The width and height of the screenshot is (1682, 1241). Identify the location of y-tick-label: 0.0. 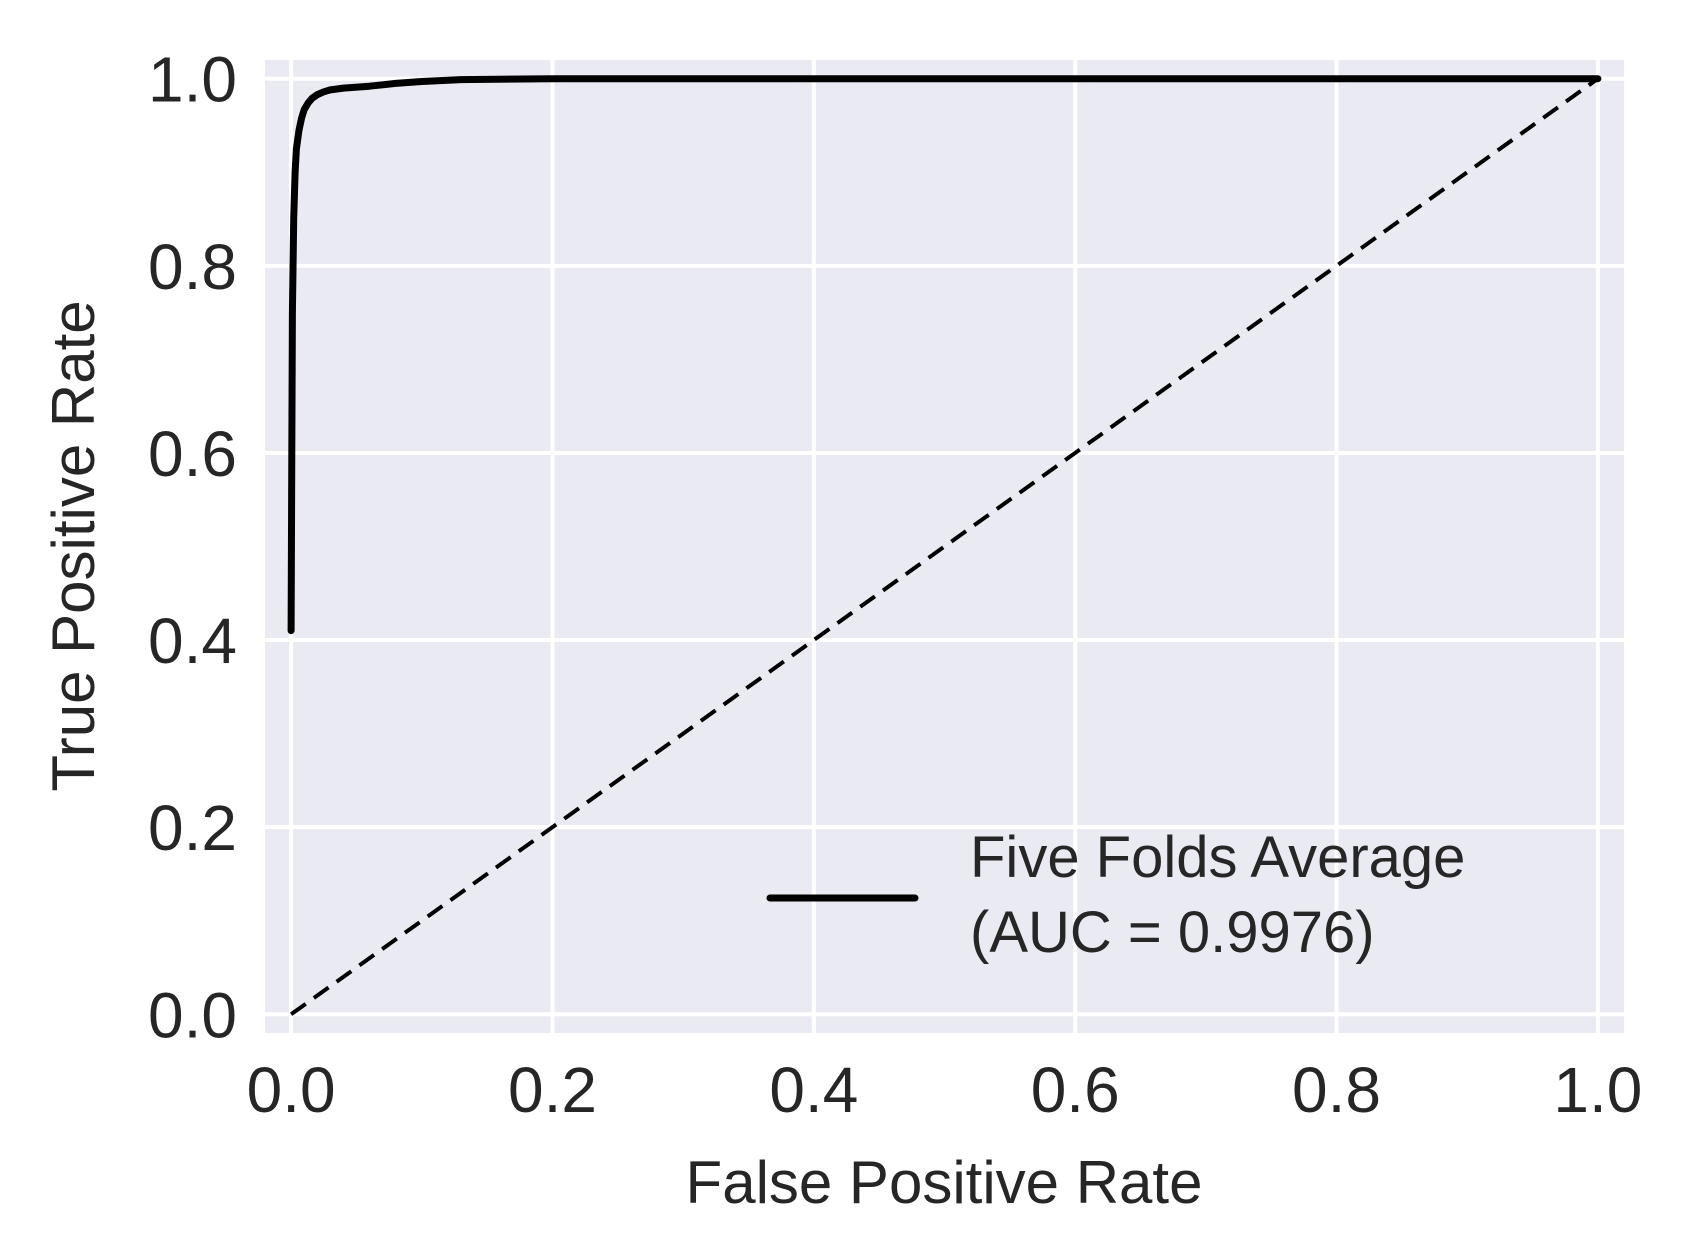
(192, 1015).